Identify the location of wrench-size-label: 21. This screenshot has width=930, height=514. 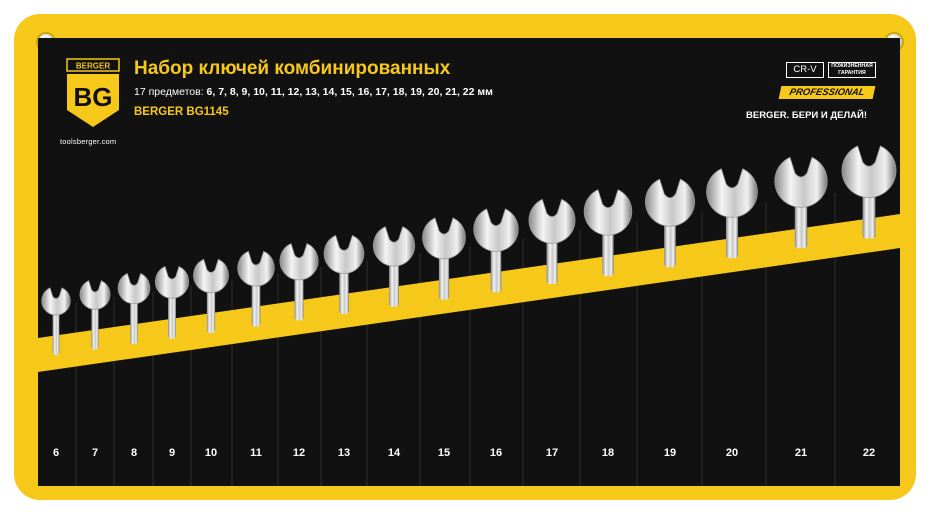
(801, 453).